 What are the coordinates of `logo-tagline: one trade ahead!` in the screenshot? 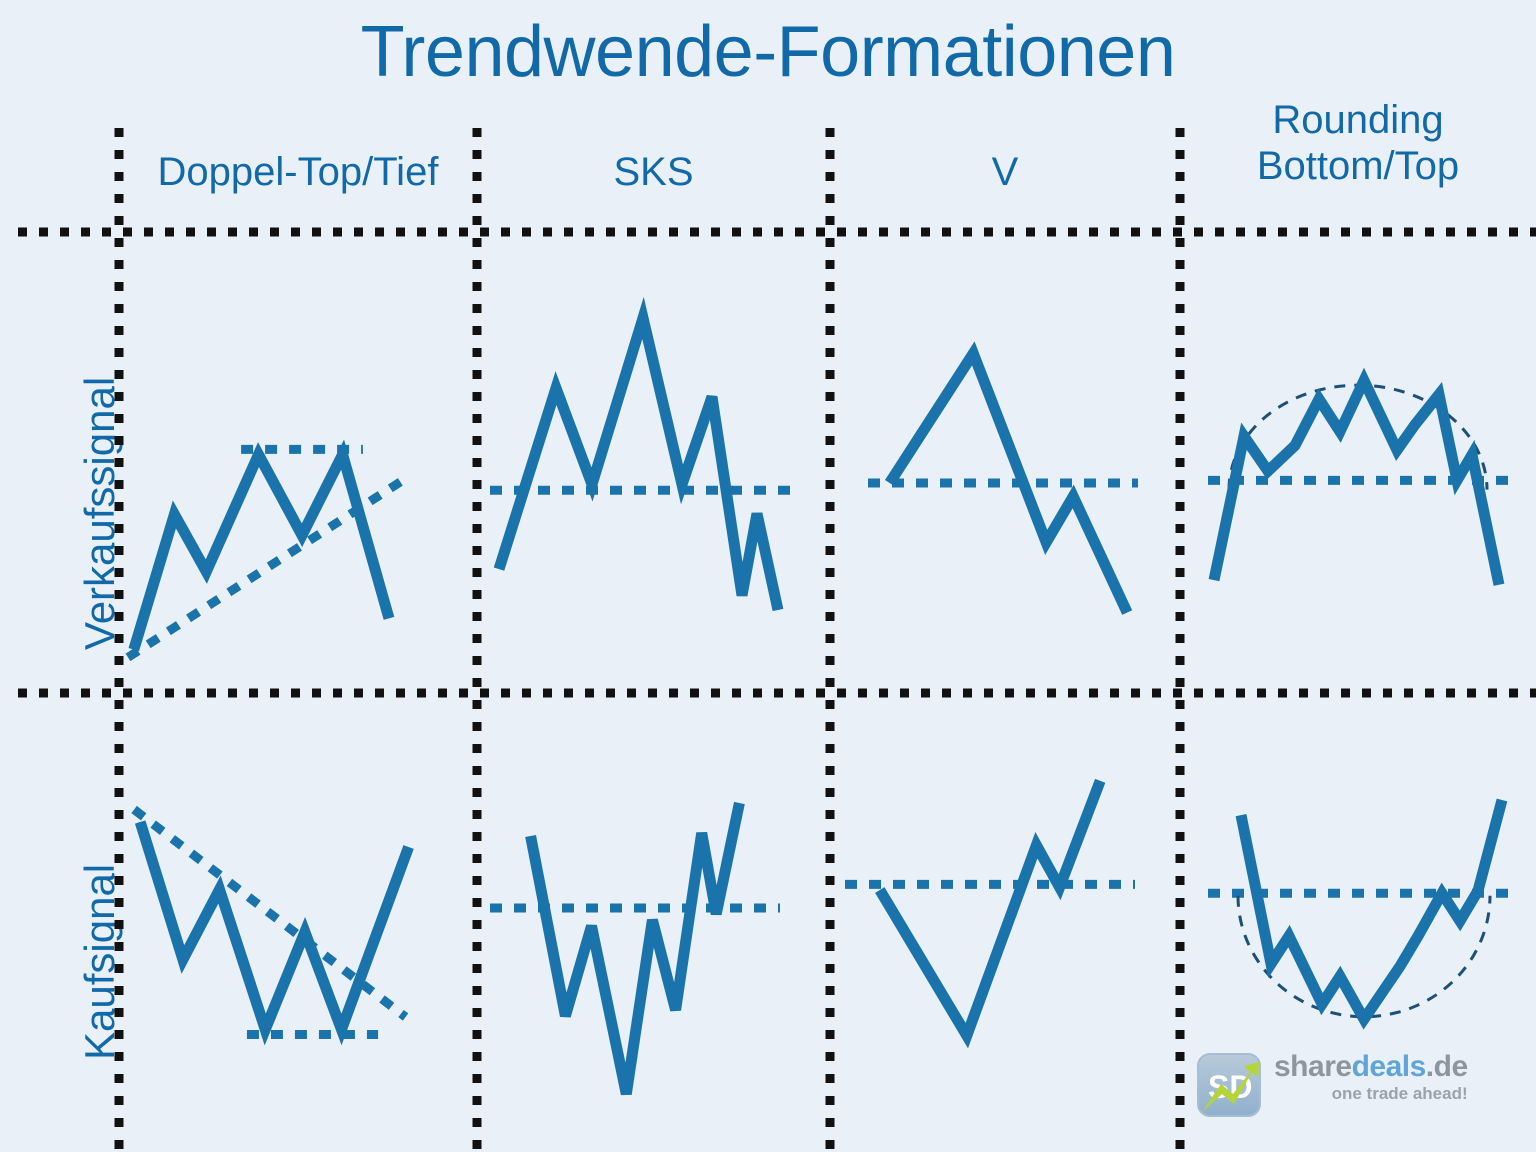 It's located at (1399, 1093).